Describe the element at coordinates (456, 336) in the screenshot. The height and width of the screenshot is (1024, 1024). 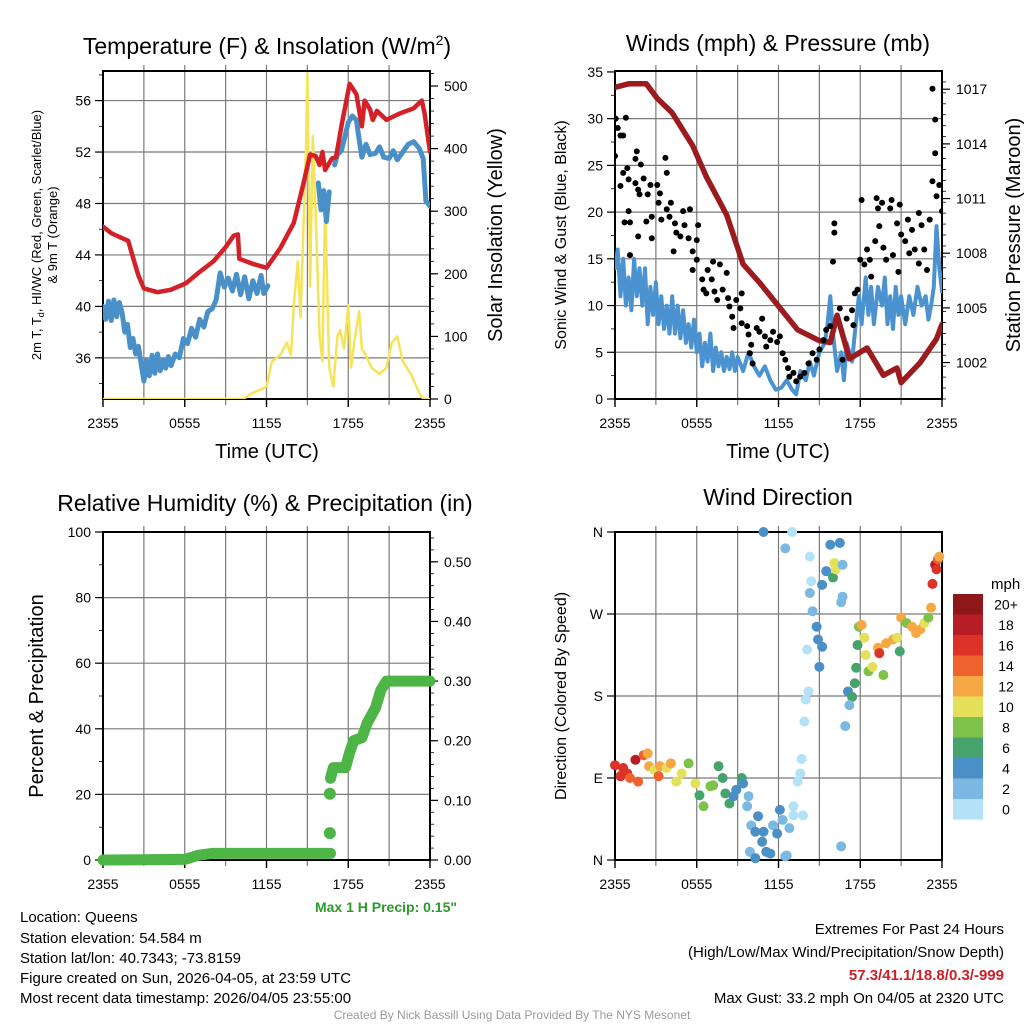
I see `y-right-tick-label: 100` at that location.